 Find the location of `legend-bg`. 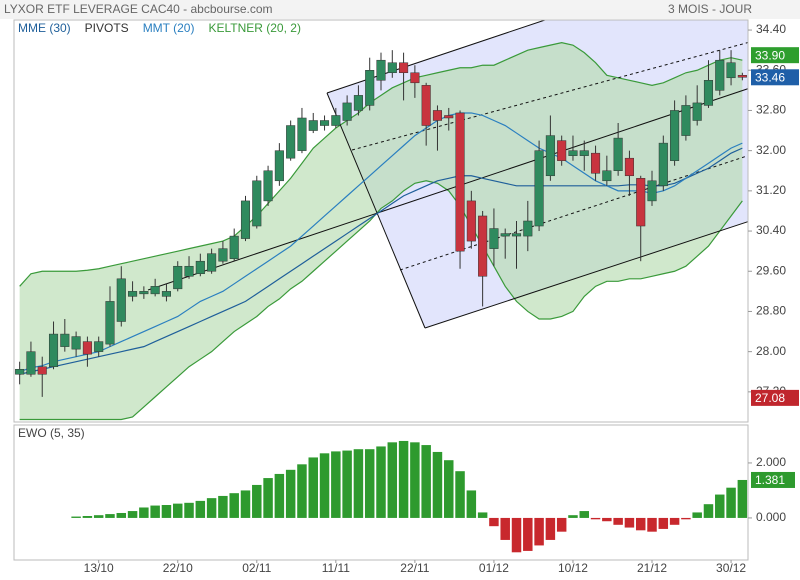

legend-bg is located at coordinates (161, 29).